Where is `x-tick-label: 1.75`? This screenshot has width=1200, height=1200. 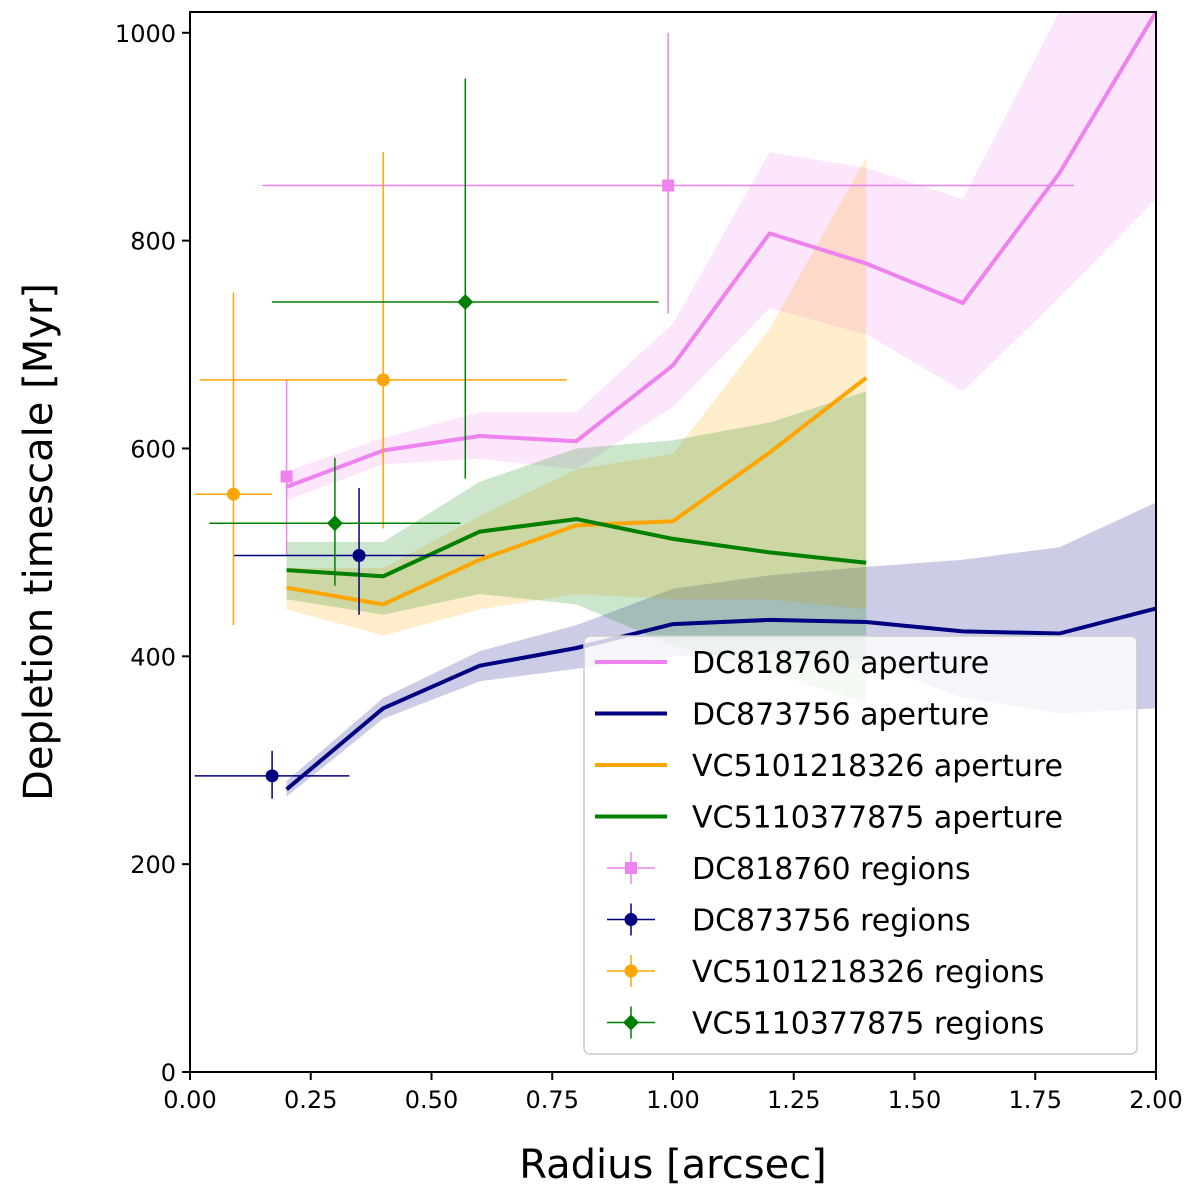
x-tick-label: 1.75 is located at coordinates (1035, 1100).